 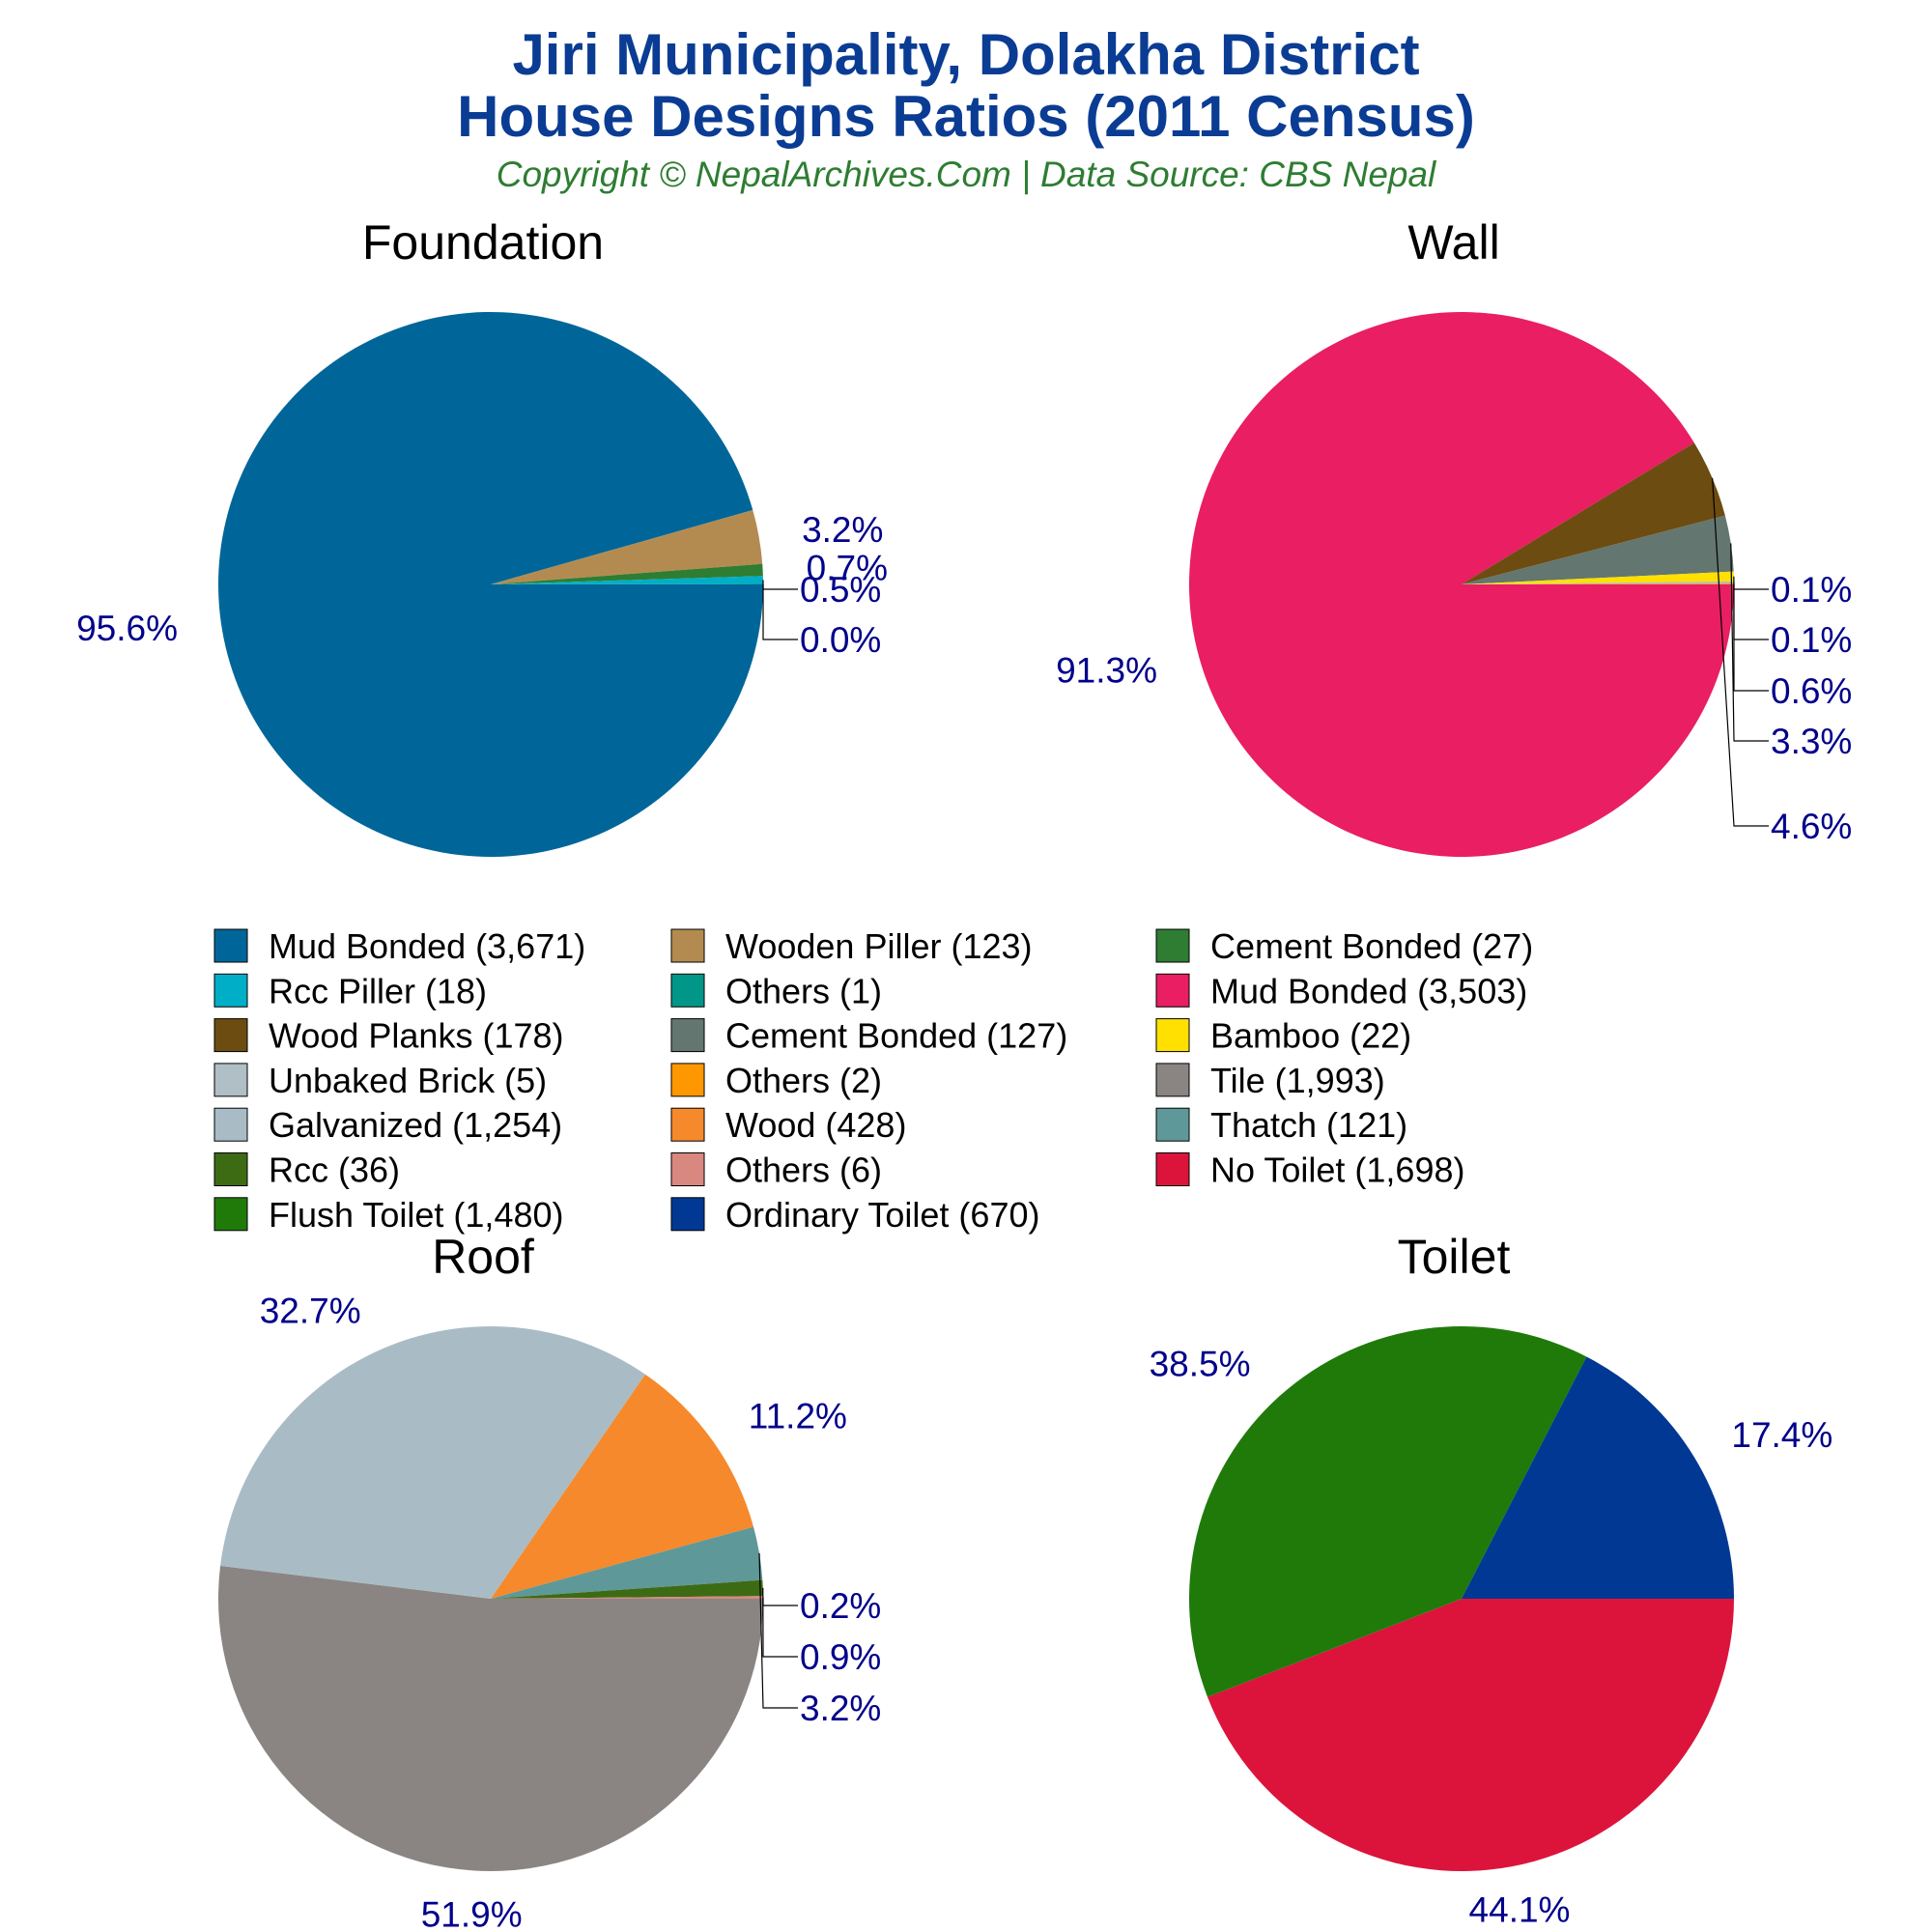 What do you see at coordinates (780, 585) in the screenshot?
I see `leader-line-foundation-rcc-piller` at bounding box center [780, 585].